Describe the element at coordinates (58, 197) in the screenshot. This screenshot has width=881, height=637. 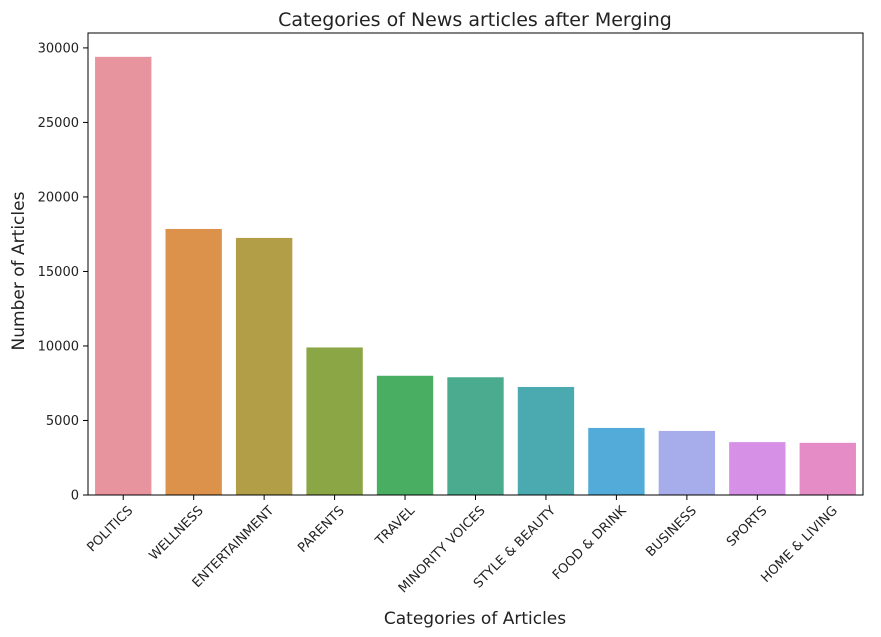
I see `y-tick-label: 20000` at that location.